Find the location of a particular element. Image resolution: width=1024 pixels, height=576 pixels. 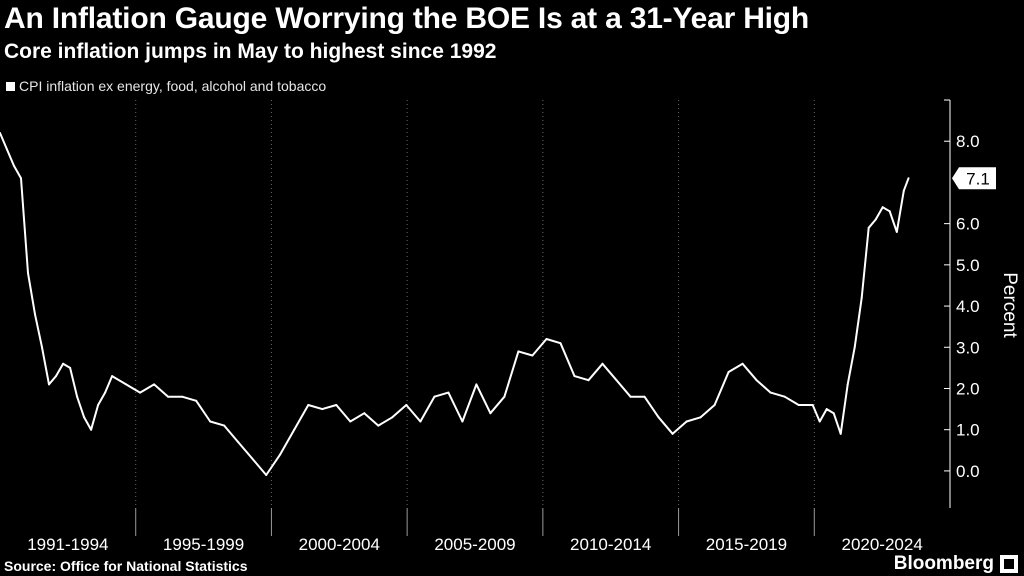

y-axis-label: Percent is located at coordinates (1009, 305).